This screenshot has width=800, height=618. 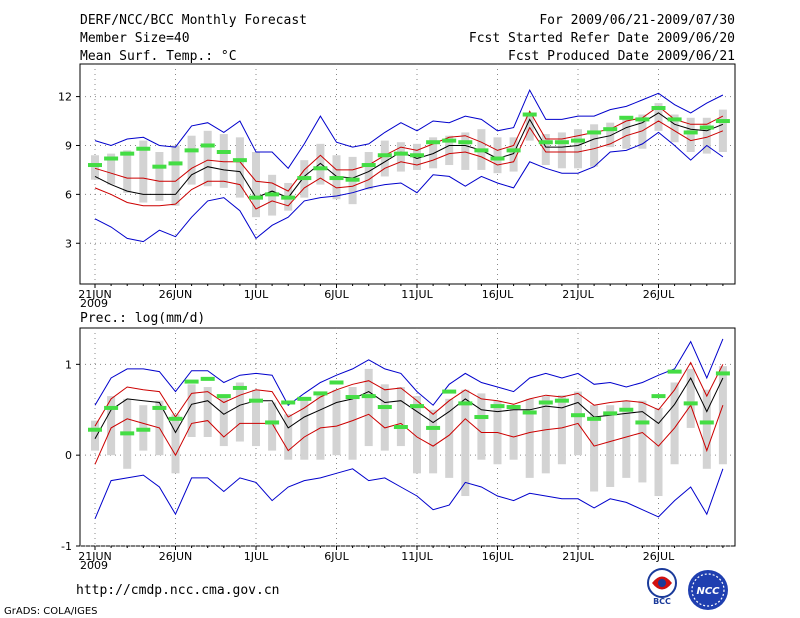 What do you see at coordinates (68, 145) in the screenshot?
I see `y-tick-label: 9` at bounding box center [68, 145].